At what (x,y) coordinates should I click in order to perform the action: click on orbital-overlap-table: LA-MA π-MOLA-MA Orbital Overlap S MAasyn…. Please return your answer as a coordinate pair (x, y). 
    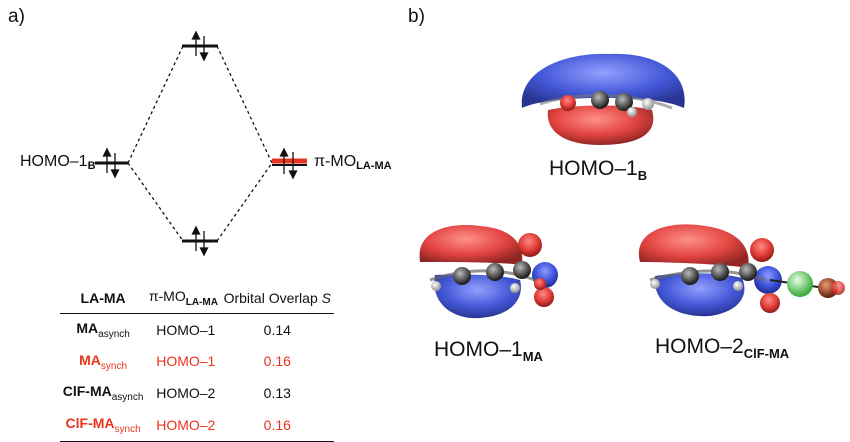
    Looking at the image, I should click on (197, 362).